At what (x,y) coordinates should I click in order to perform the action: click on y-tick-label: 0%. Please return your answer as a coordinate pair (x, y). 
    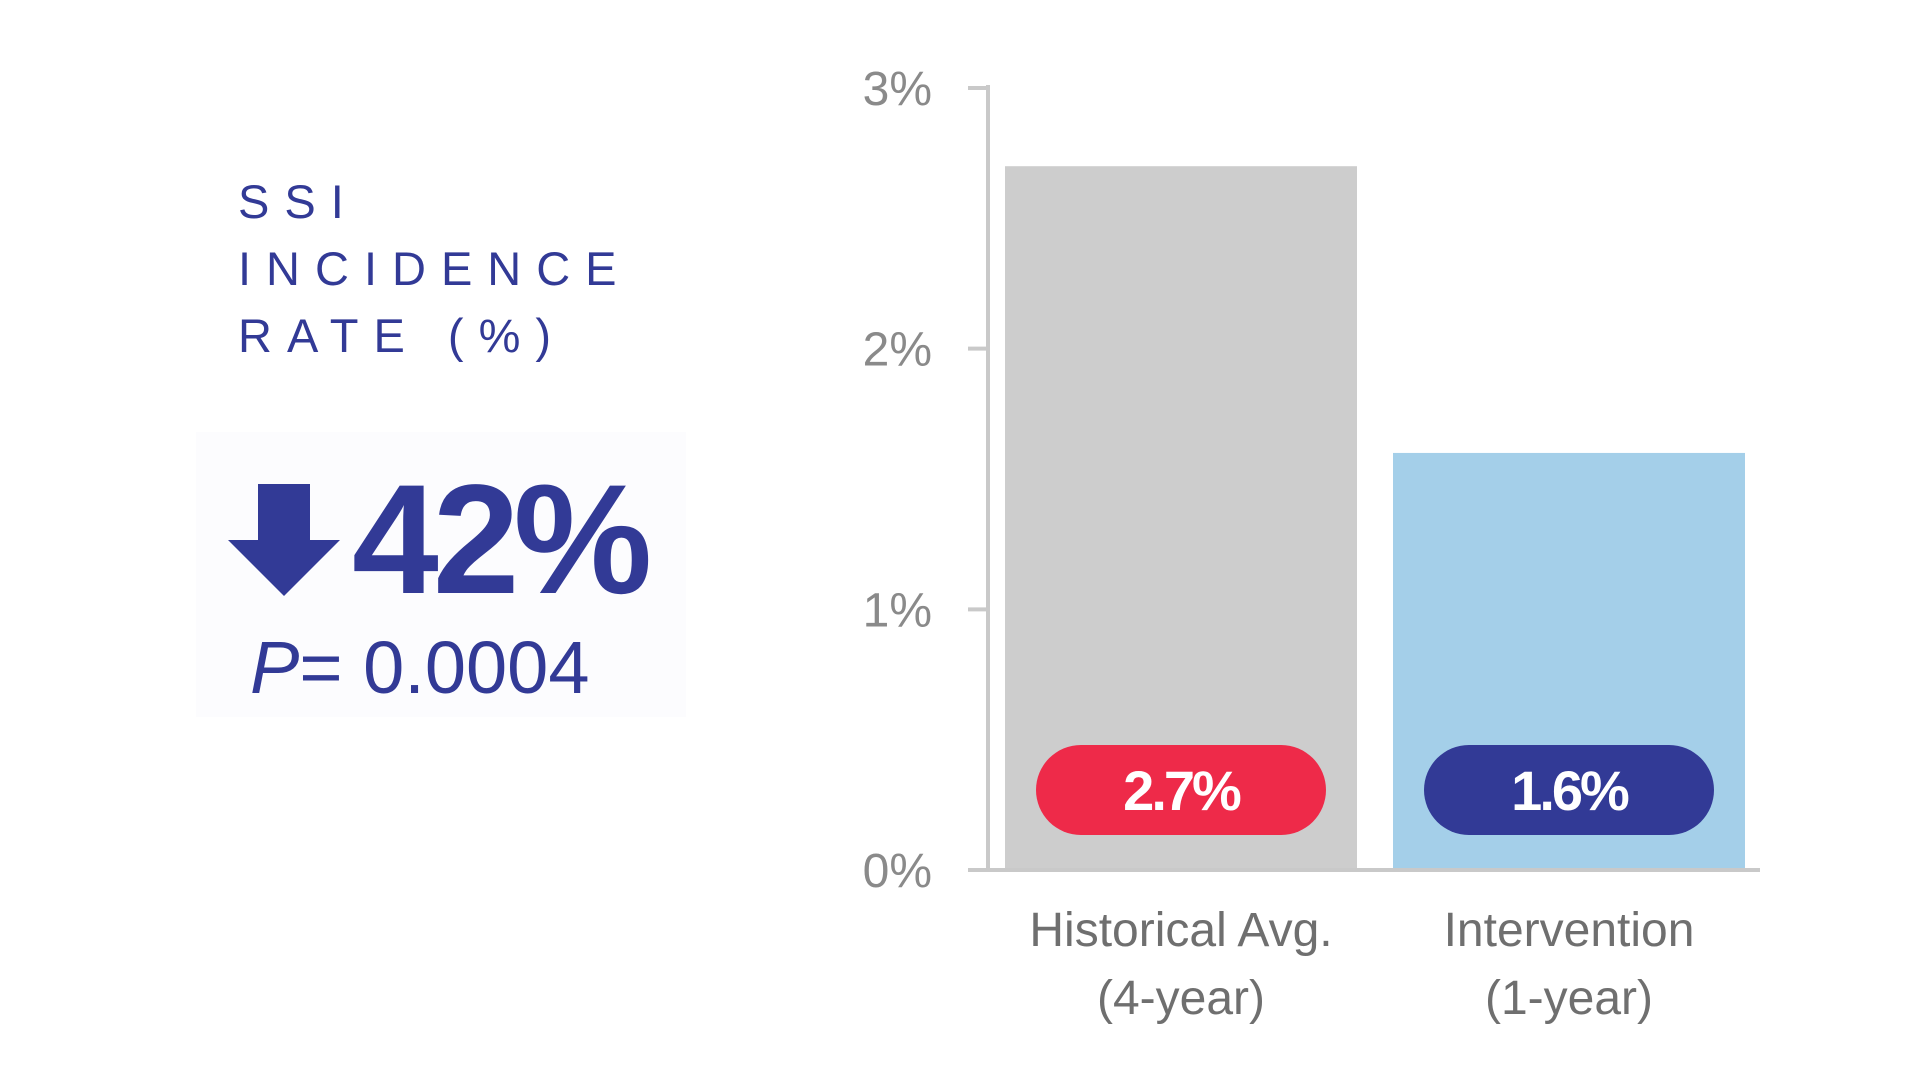
    Looking at the image, I should click on (897, 871).